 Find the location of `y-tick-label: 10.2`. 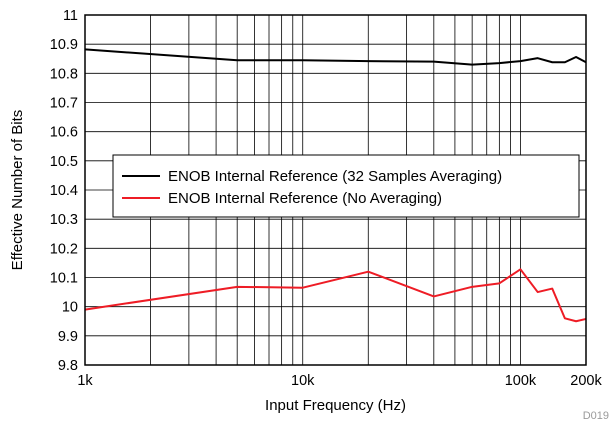

y-tick-label: 10.2 is located at coordinates (64, 249).